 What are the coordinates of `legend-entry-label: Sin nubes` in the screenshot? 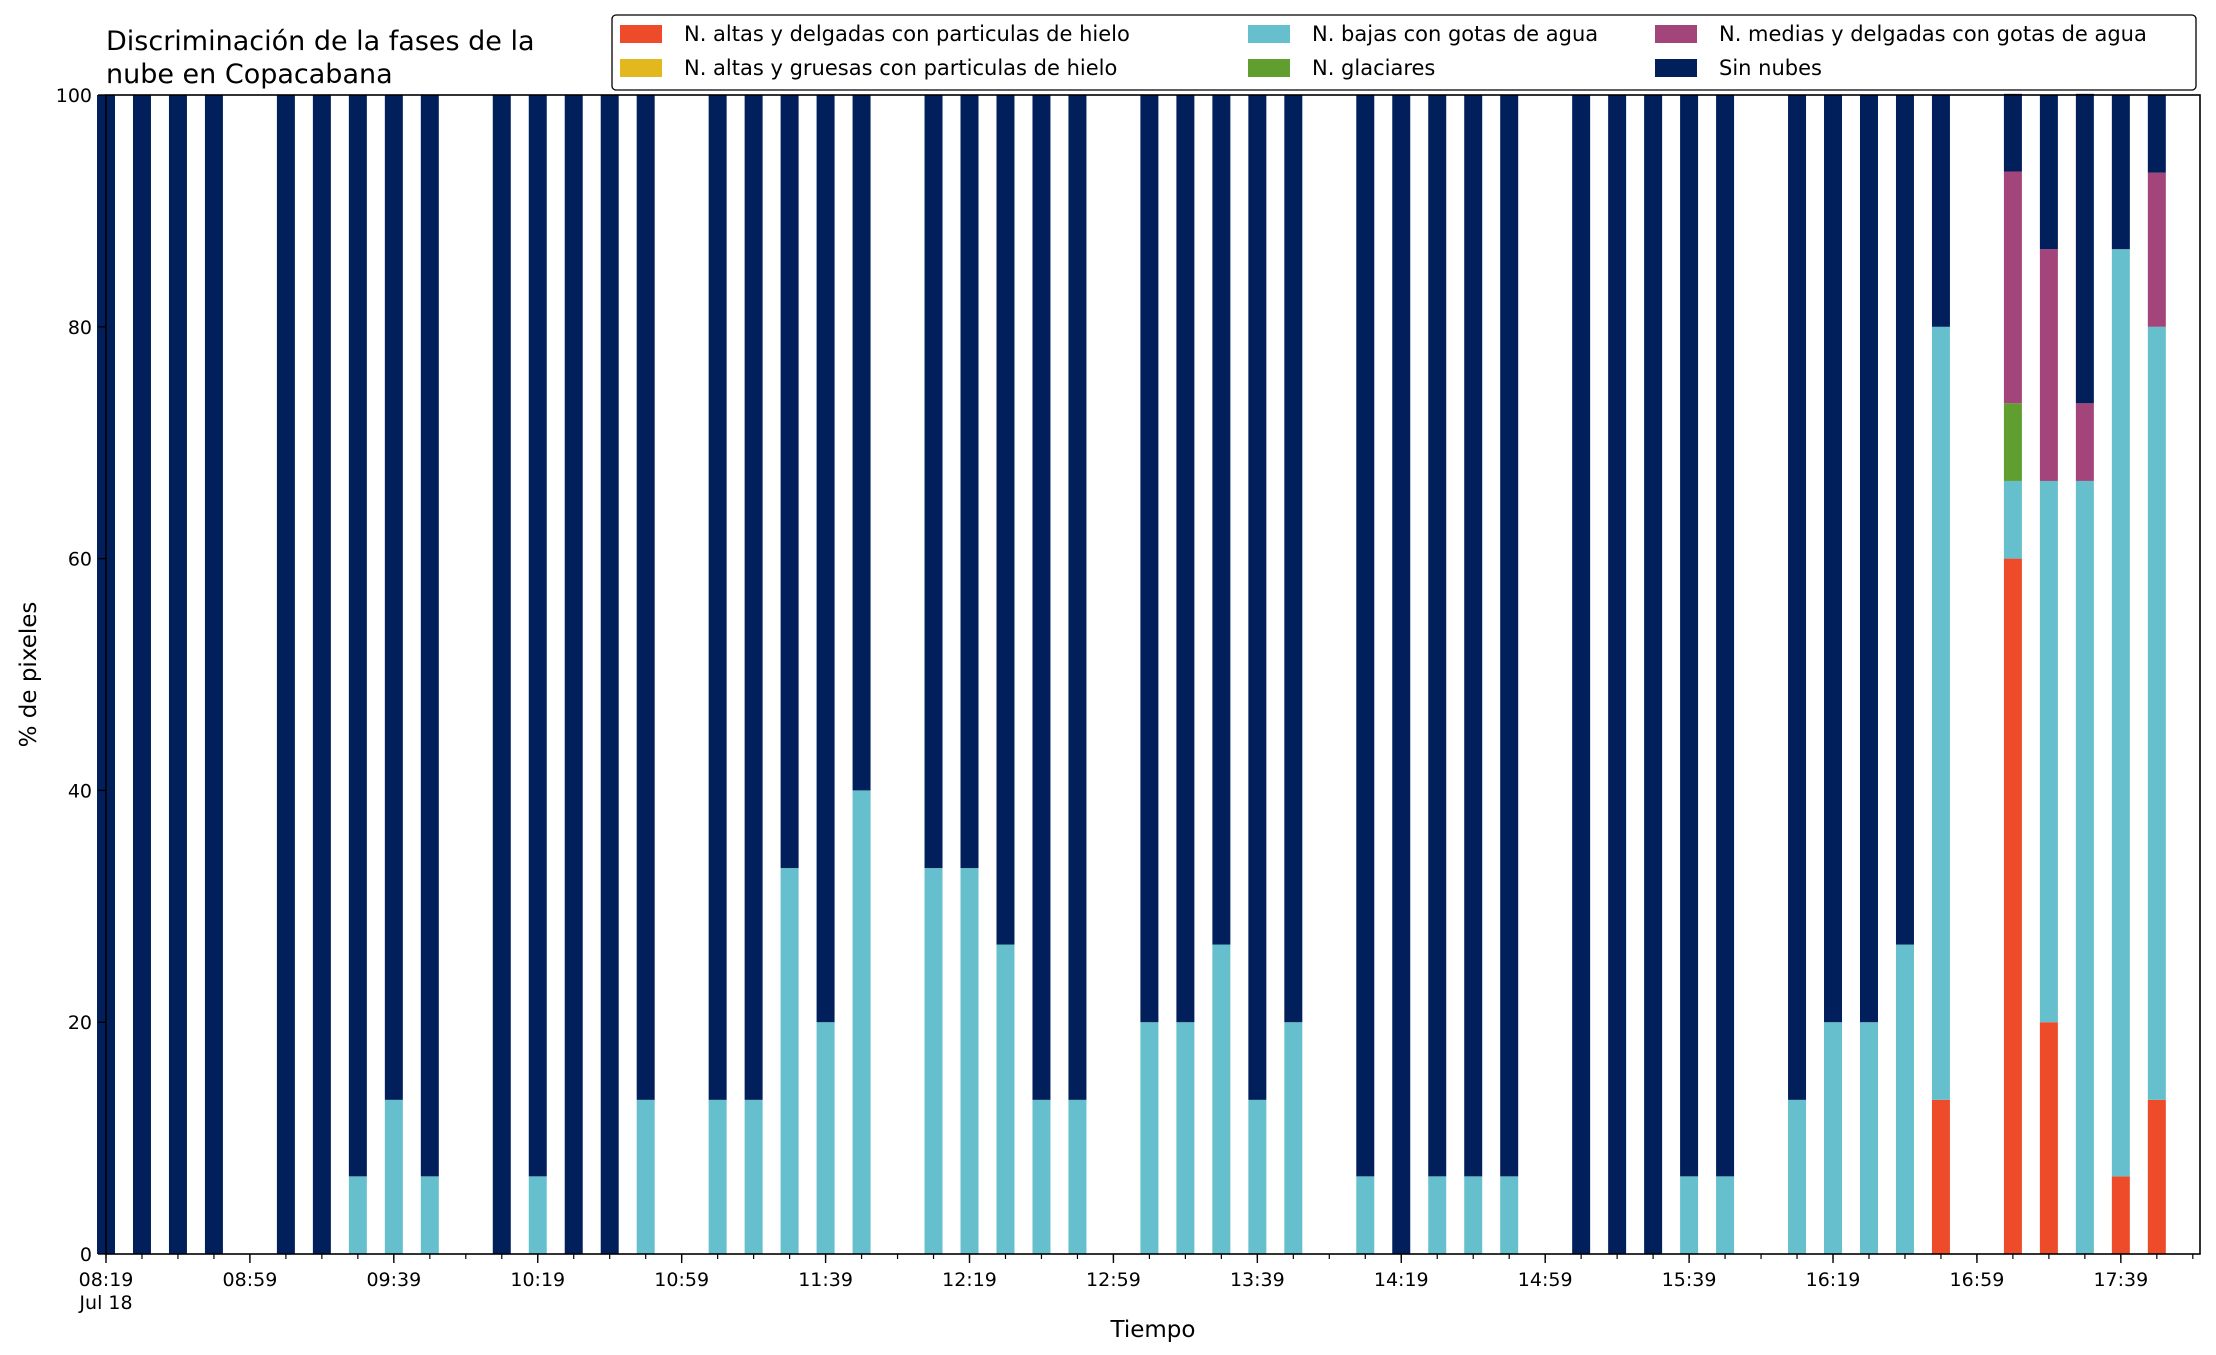 It's located at (1770, 68).